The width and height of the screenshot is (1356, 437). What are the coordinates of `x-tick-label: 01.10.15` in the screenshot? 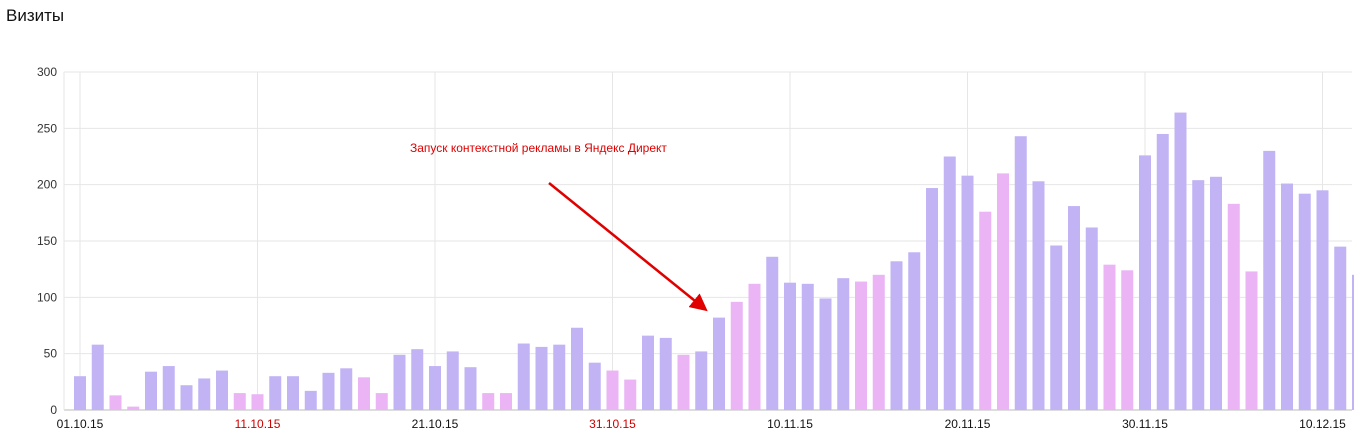 It's located at (80, 424).